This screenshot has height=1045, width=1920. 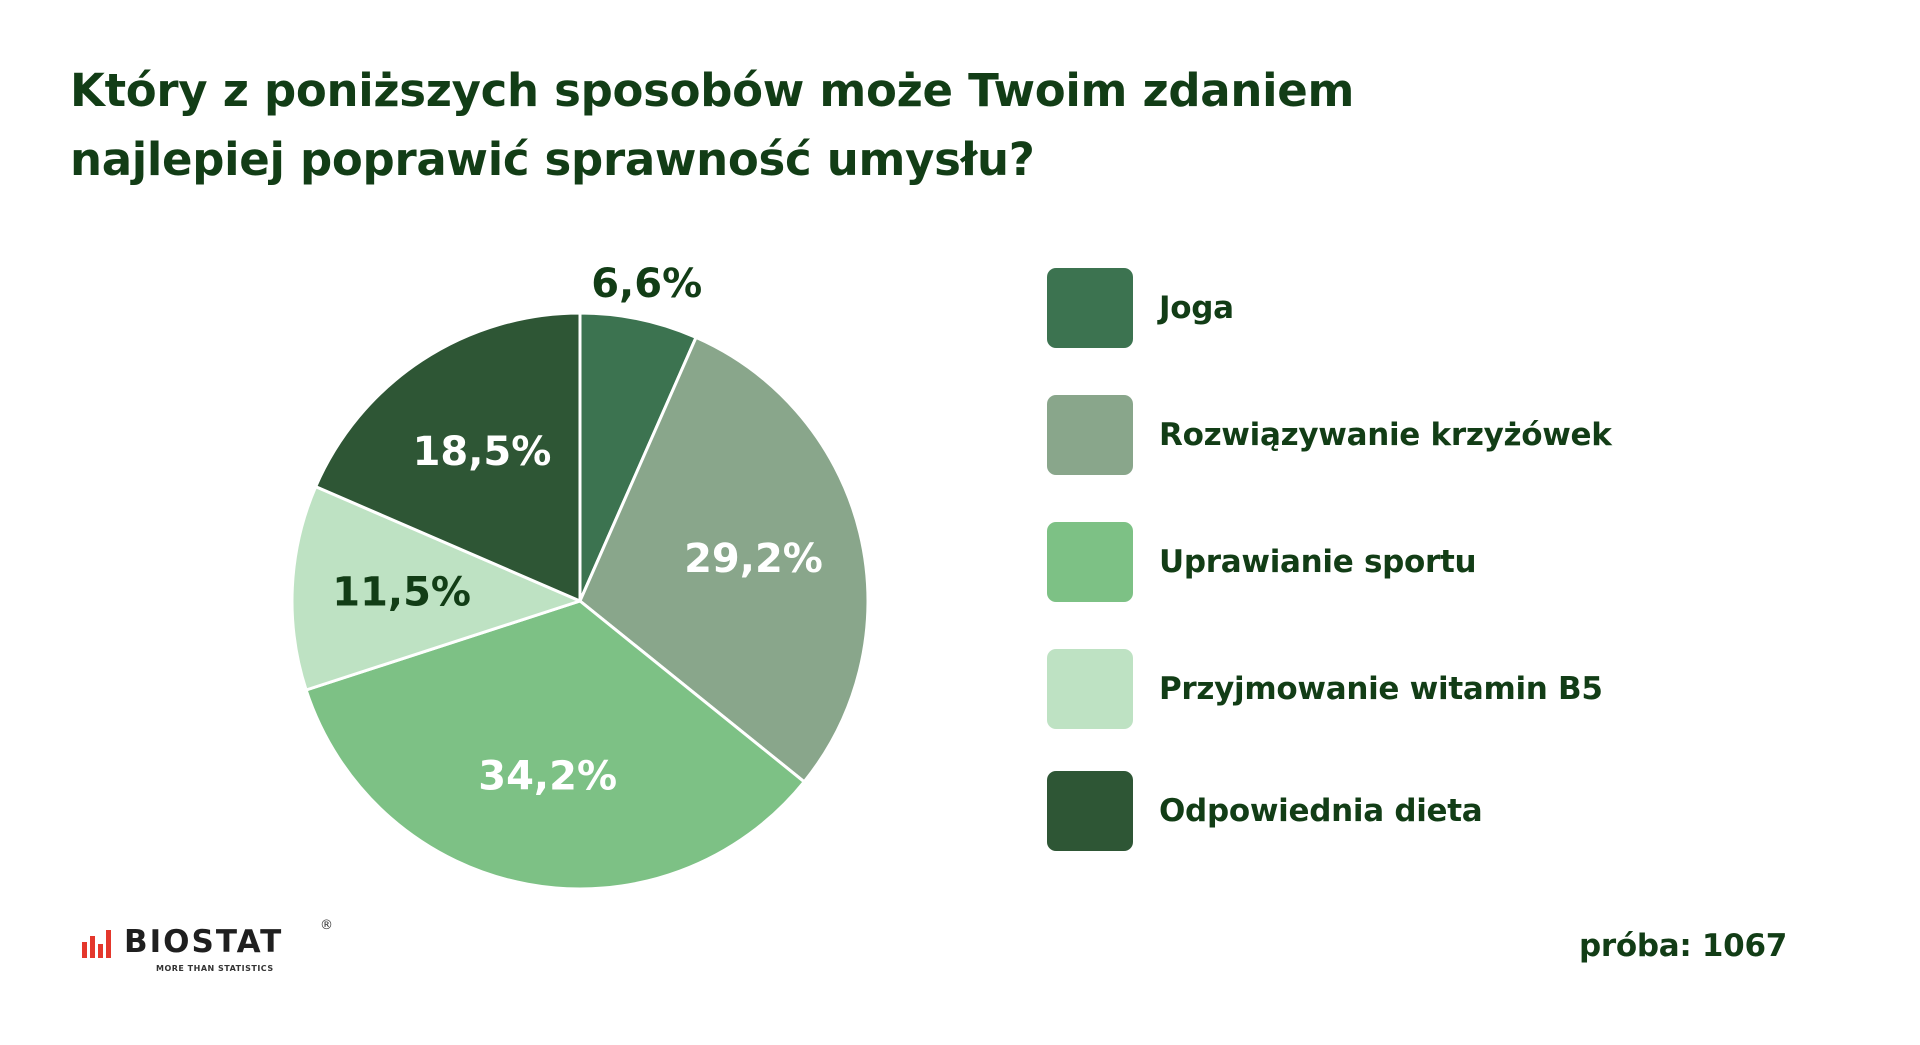 I want to click on legend-label: Przyjmowanie witamin B5, so click(x=1381, y=689).